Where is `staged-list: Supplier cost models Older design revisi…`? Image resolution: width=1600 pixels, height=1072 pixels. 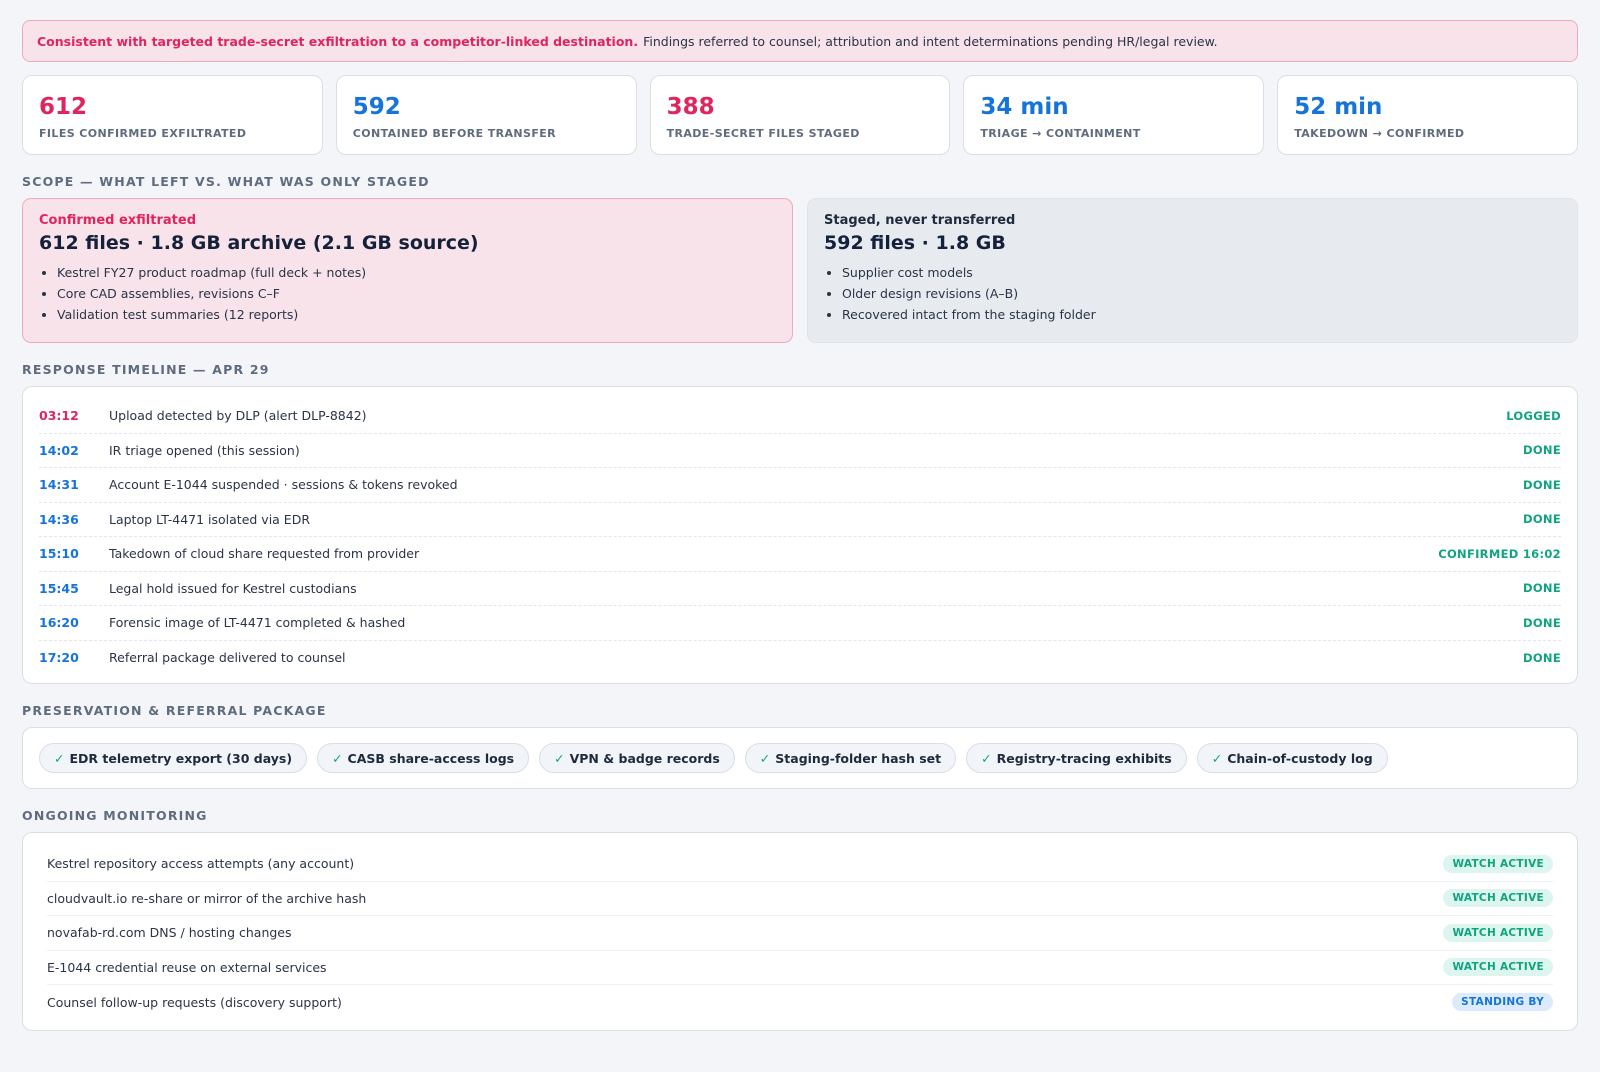
staged-list: Supplier cost models Older design revisi… is located at coordinates (1192, 293).